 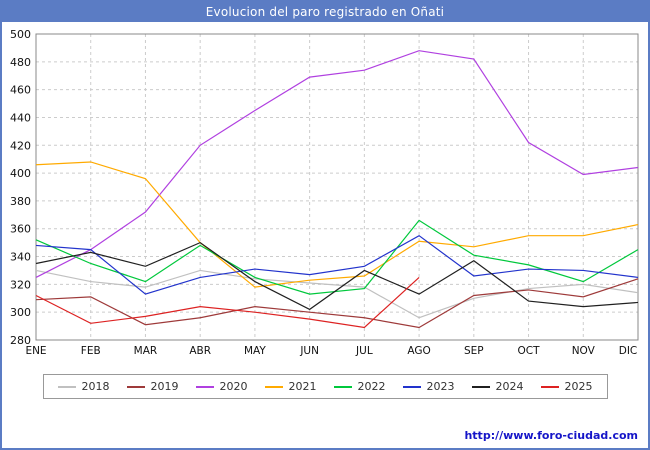 What do you see at coordinates (529, 351) in the screenshot?
I see `x-tick-label: OCT` at bounding box center [529, 351].